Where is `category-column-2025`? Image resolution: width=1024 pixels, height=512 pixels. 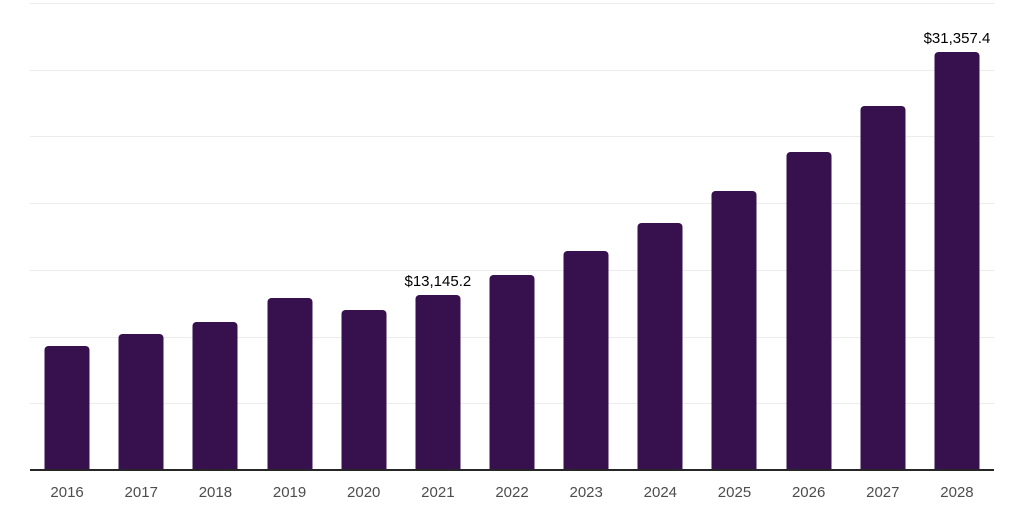 category-column-2025 is located at coordinates (734, 236).